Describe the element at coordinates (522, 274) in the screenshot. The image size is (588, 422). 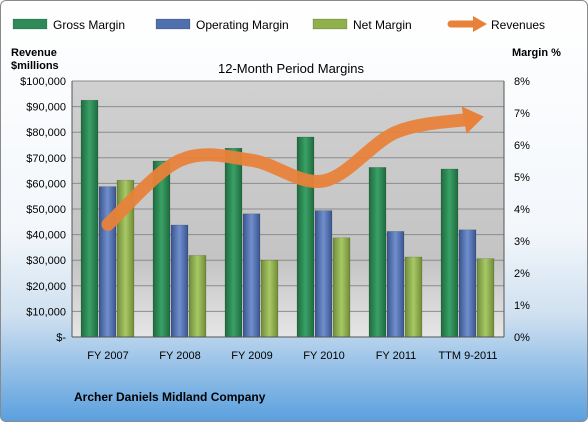
I see `right-tick-label: 2%` at that location.